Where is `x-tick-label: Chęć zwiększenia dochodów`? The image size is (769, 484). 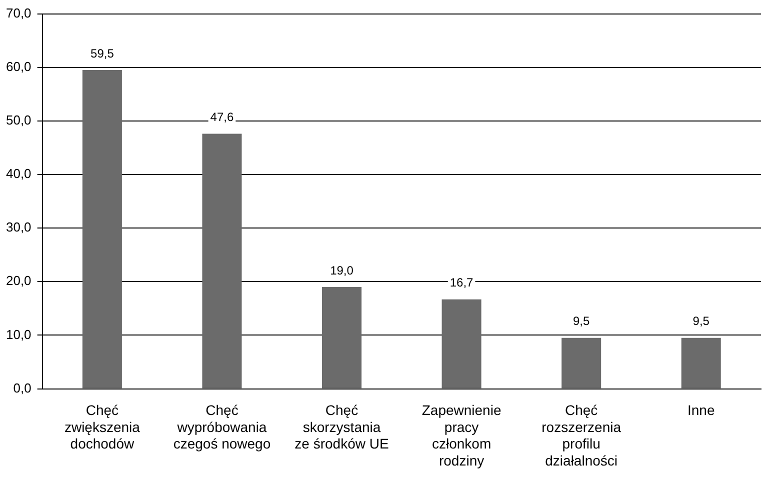
x-tick-label: Chęć zwiększenia dochodów is located at coordinates (102, 427).